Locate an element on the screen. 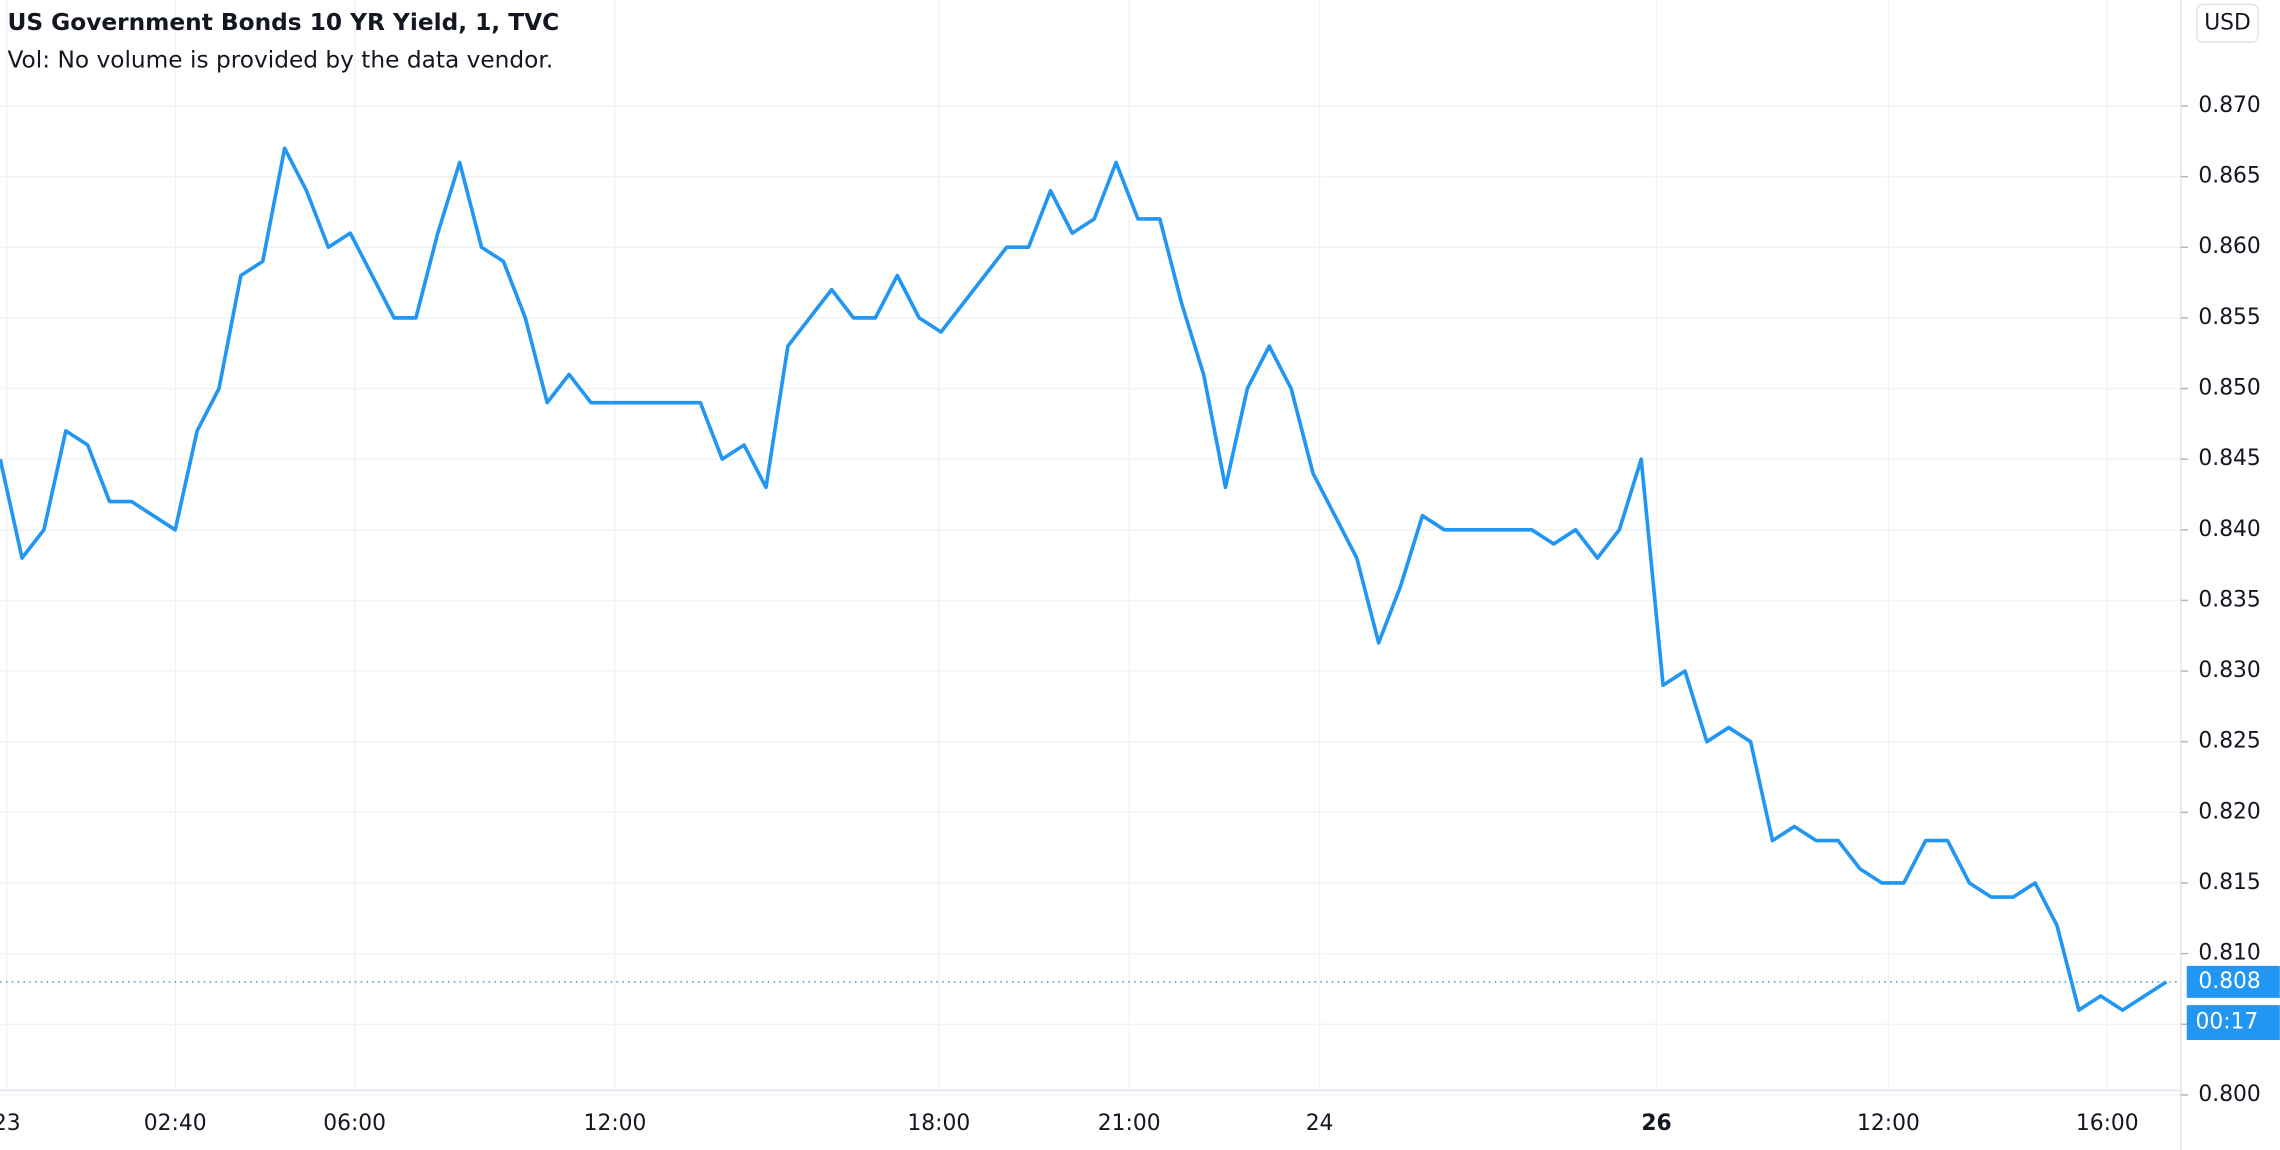 The height and width of the screenshot is (1150, 2280). x-tick-label: 16:00 is located at coordinates (2107, 1123).